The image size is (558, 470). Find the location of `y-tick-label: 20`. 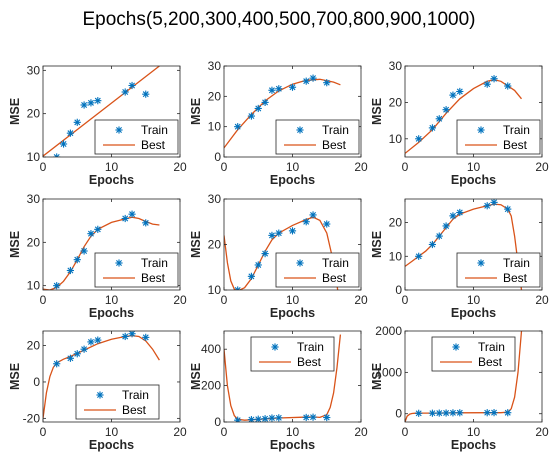

y-tick-label: 20 is located at coordinates (396, 223).